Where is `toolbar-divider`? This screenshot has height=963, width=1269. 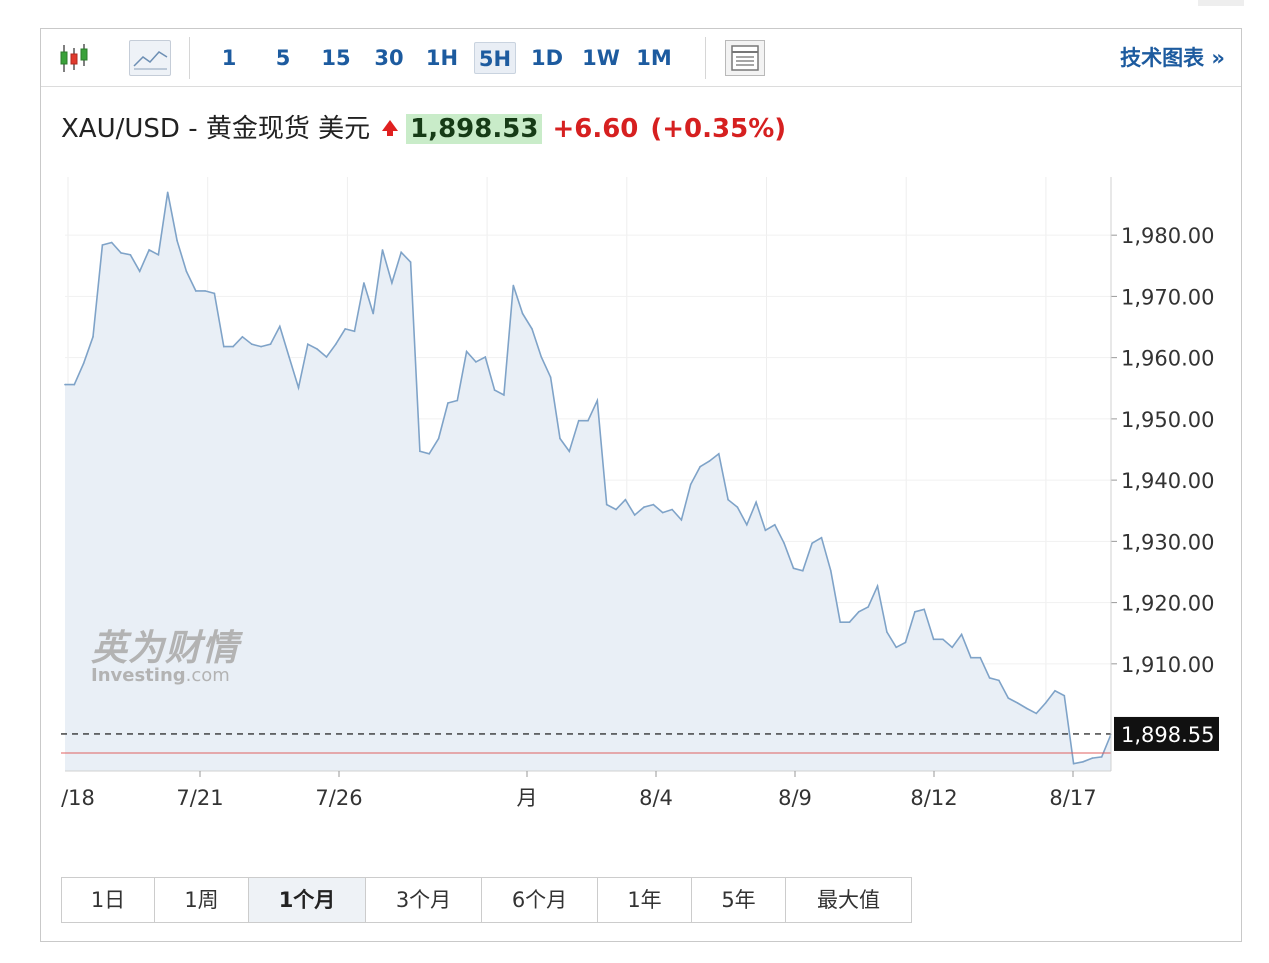
toolbar-divider is located at coordinates (189, 58).